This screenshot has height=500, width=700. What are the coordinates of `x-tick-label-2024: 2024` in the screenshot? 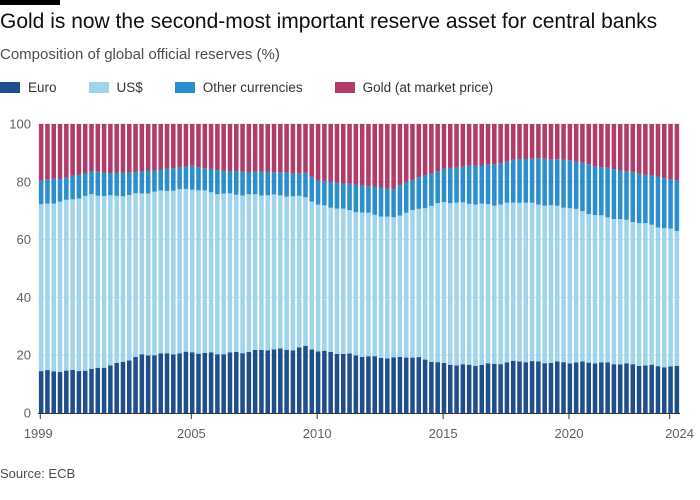 It's located at (679, 433).